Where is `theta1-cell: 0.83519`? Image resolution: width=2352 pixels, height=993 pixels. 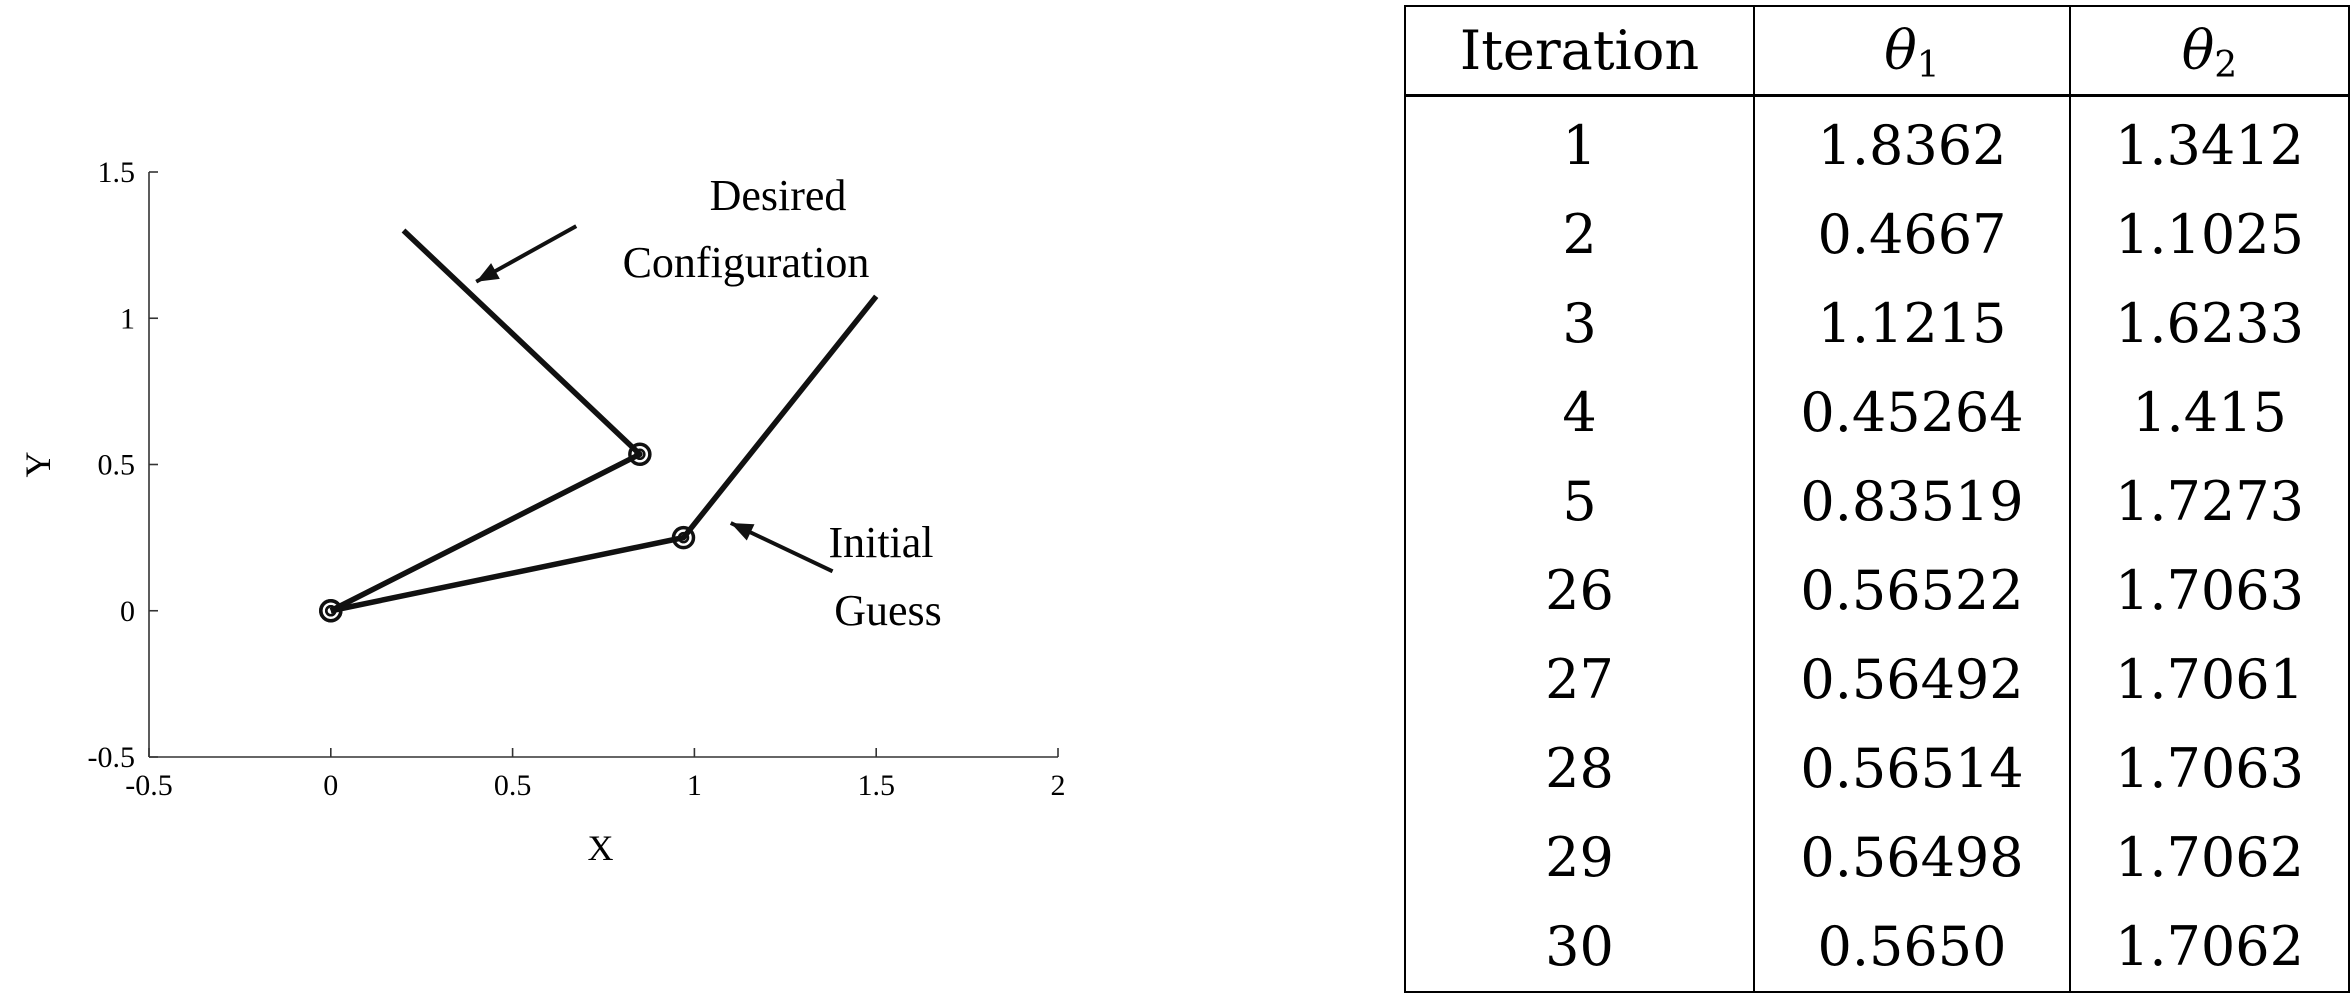 theta1-cell: 0.83519 is located at coordinates (1912, 501).